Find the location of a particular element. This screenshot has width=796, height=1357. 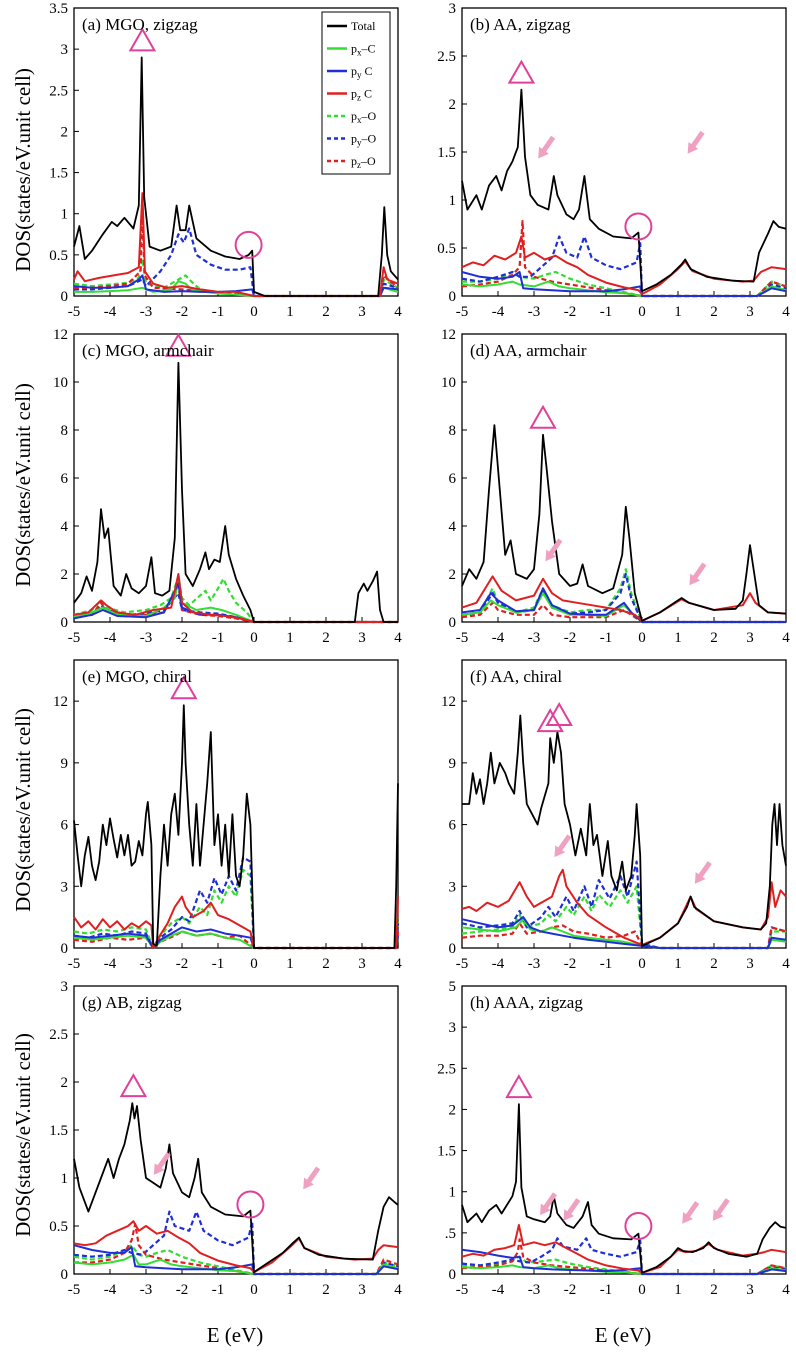

y-tick-label: 0.5 is located at coordinates (446, 249).